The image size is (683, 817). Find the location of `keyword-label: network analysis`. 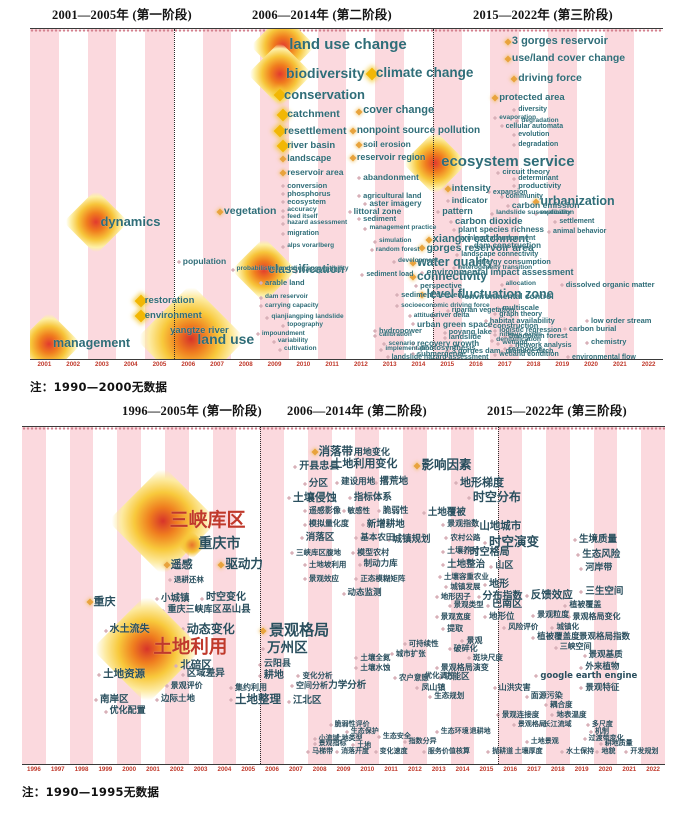

keyword-label: network analysis is located at coordinates (543, 345).